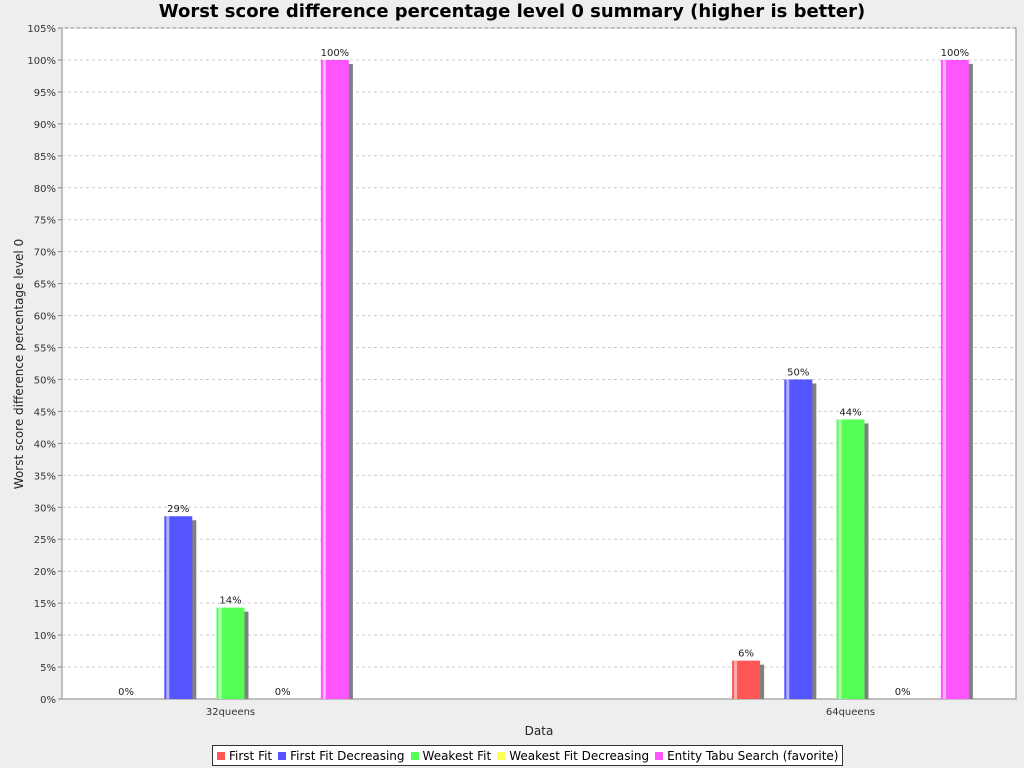  Describe the element at coordinates (230, 712) in the screenshot. I see `x-category-label: 32queens` at that location.